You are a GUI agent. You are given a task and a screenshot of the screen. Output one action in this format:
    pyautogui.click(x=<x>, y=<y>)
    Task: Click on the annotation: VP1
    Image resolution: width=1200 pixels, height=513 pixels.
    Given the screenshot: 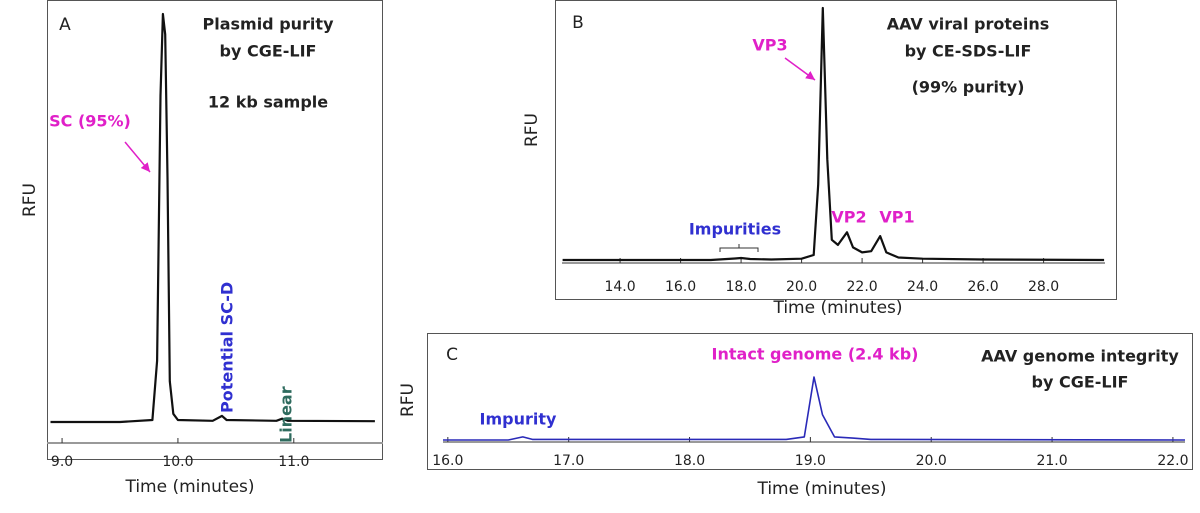 What is the action you would take?
    pyautogui.click(x=896, y=217)
    